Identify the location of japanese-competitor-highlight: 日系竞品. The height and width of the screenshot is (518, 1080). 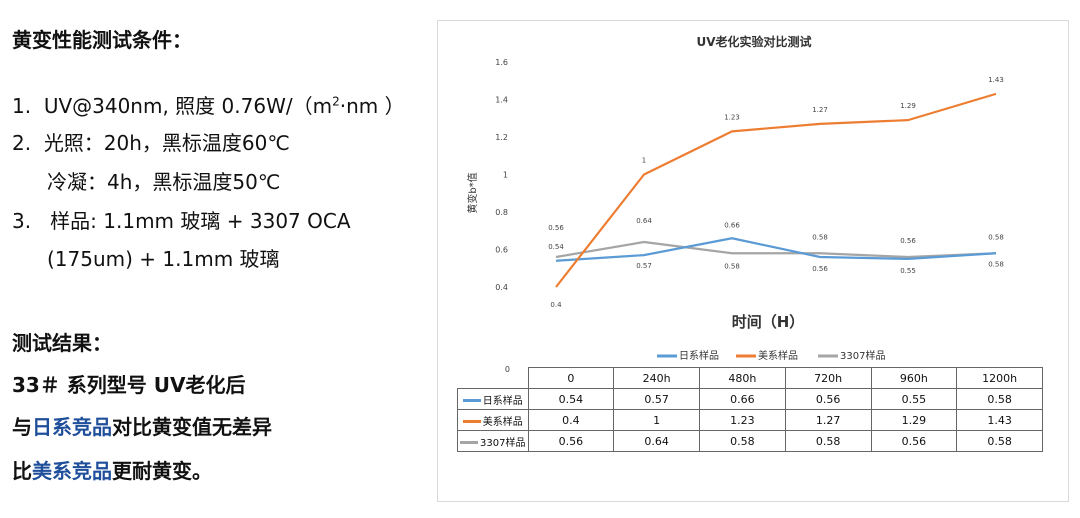
(72, 427).